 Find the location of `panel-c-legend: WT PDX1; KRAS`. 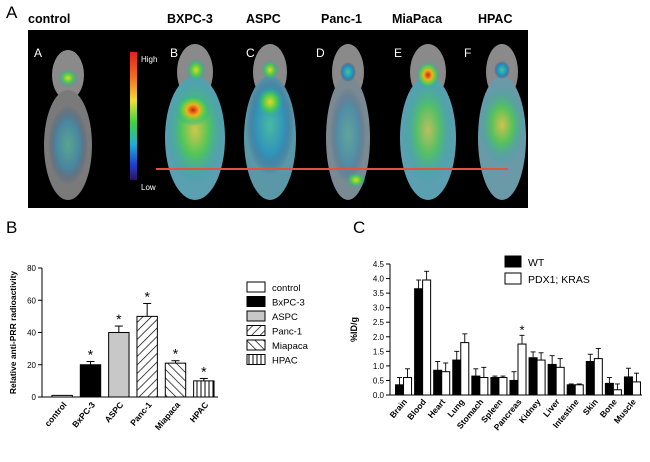

panel-c-legend: WT PDX1; KRAS is located at coordinates (547, 270).